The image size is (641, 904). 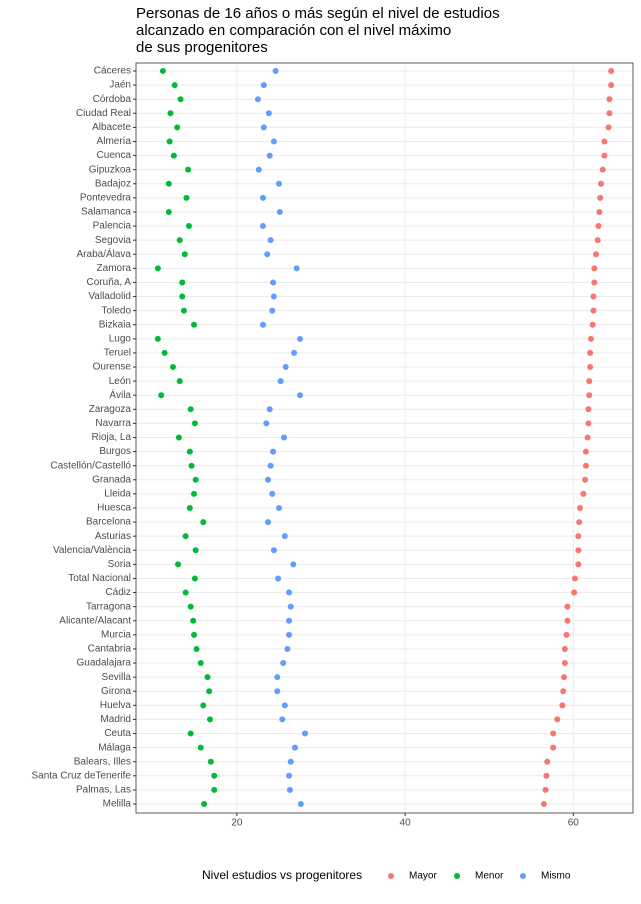 I want to click on y-tick-label: Ávila, so click(x=120, y=394).